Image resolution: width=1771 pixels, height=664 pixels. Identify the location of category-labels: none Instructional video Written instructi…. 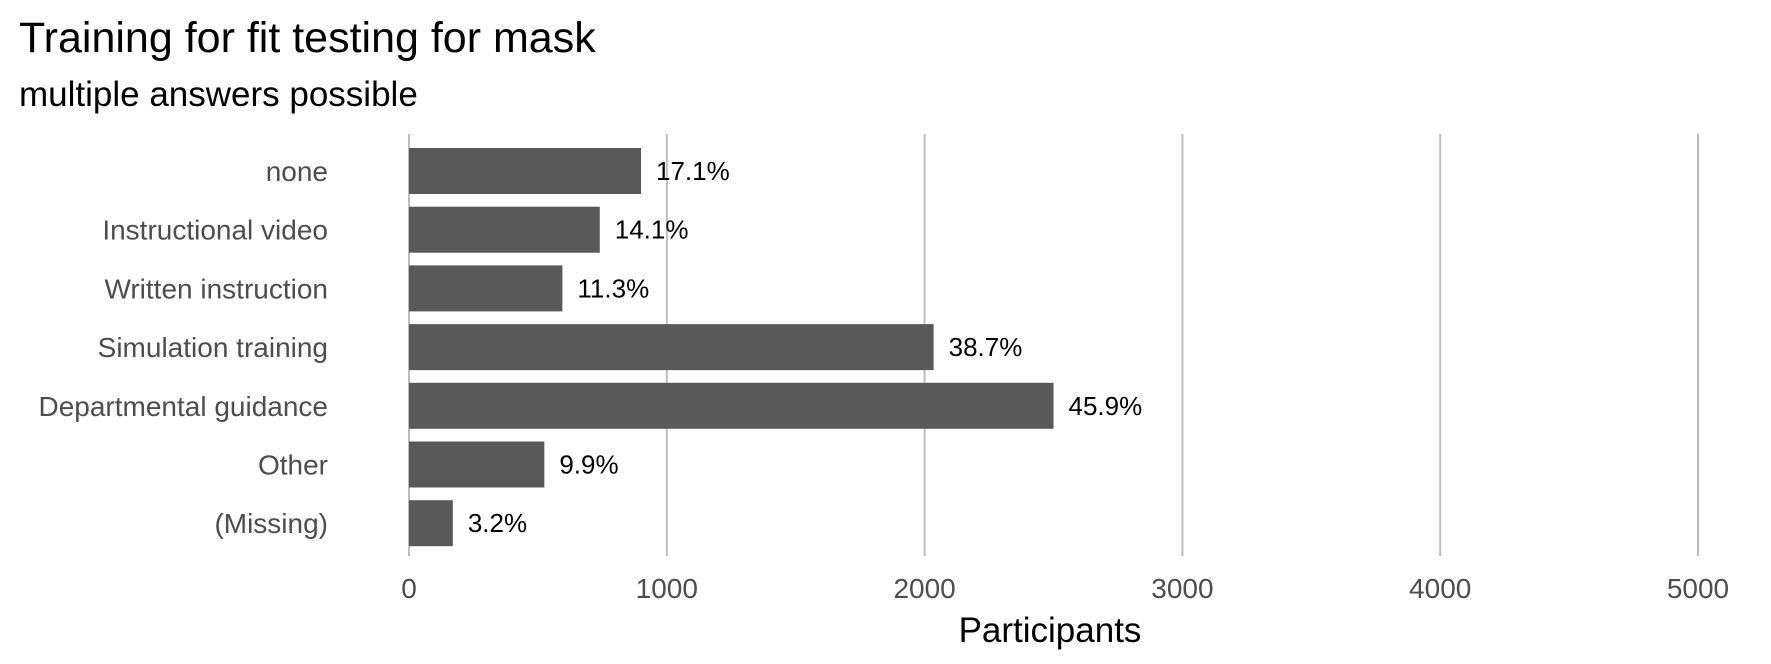
(183, 347).